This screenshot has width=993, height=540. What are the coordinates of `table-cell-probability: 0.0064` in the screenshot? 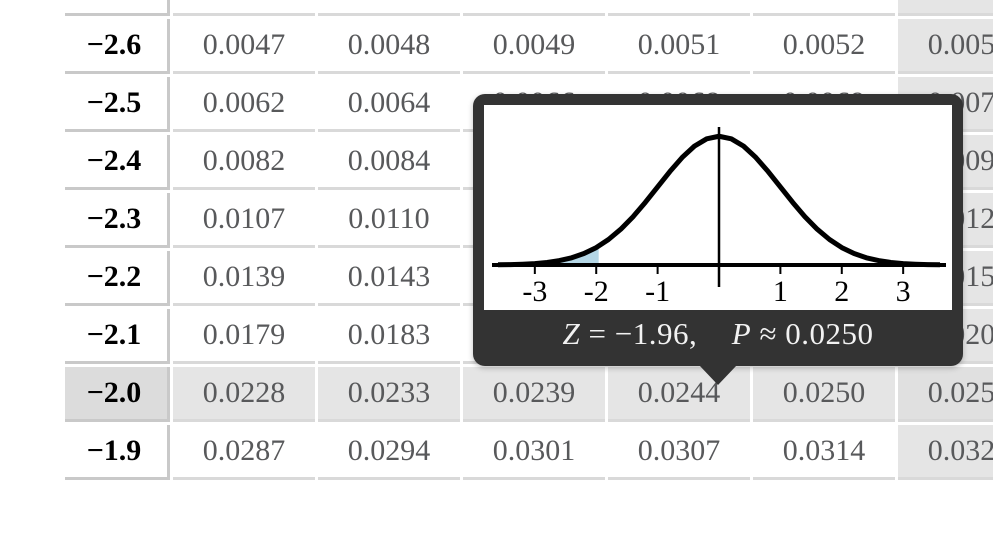 It's located at (389, 104).